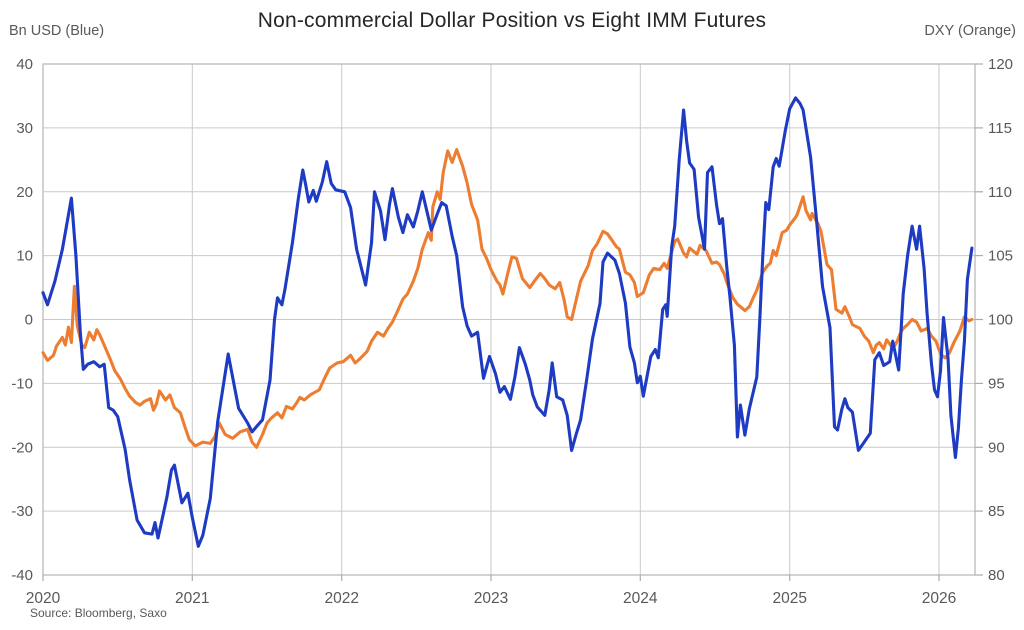 The width and height of the screenshot is (1024, 630). What do you see at coordinates (996, 447) in the screenshot?
I see `right-axis-tick-label: 90` at bounding box center [996, 447].